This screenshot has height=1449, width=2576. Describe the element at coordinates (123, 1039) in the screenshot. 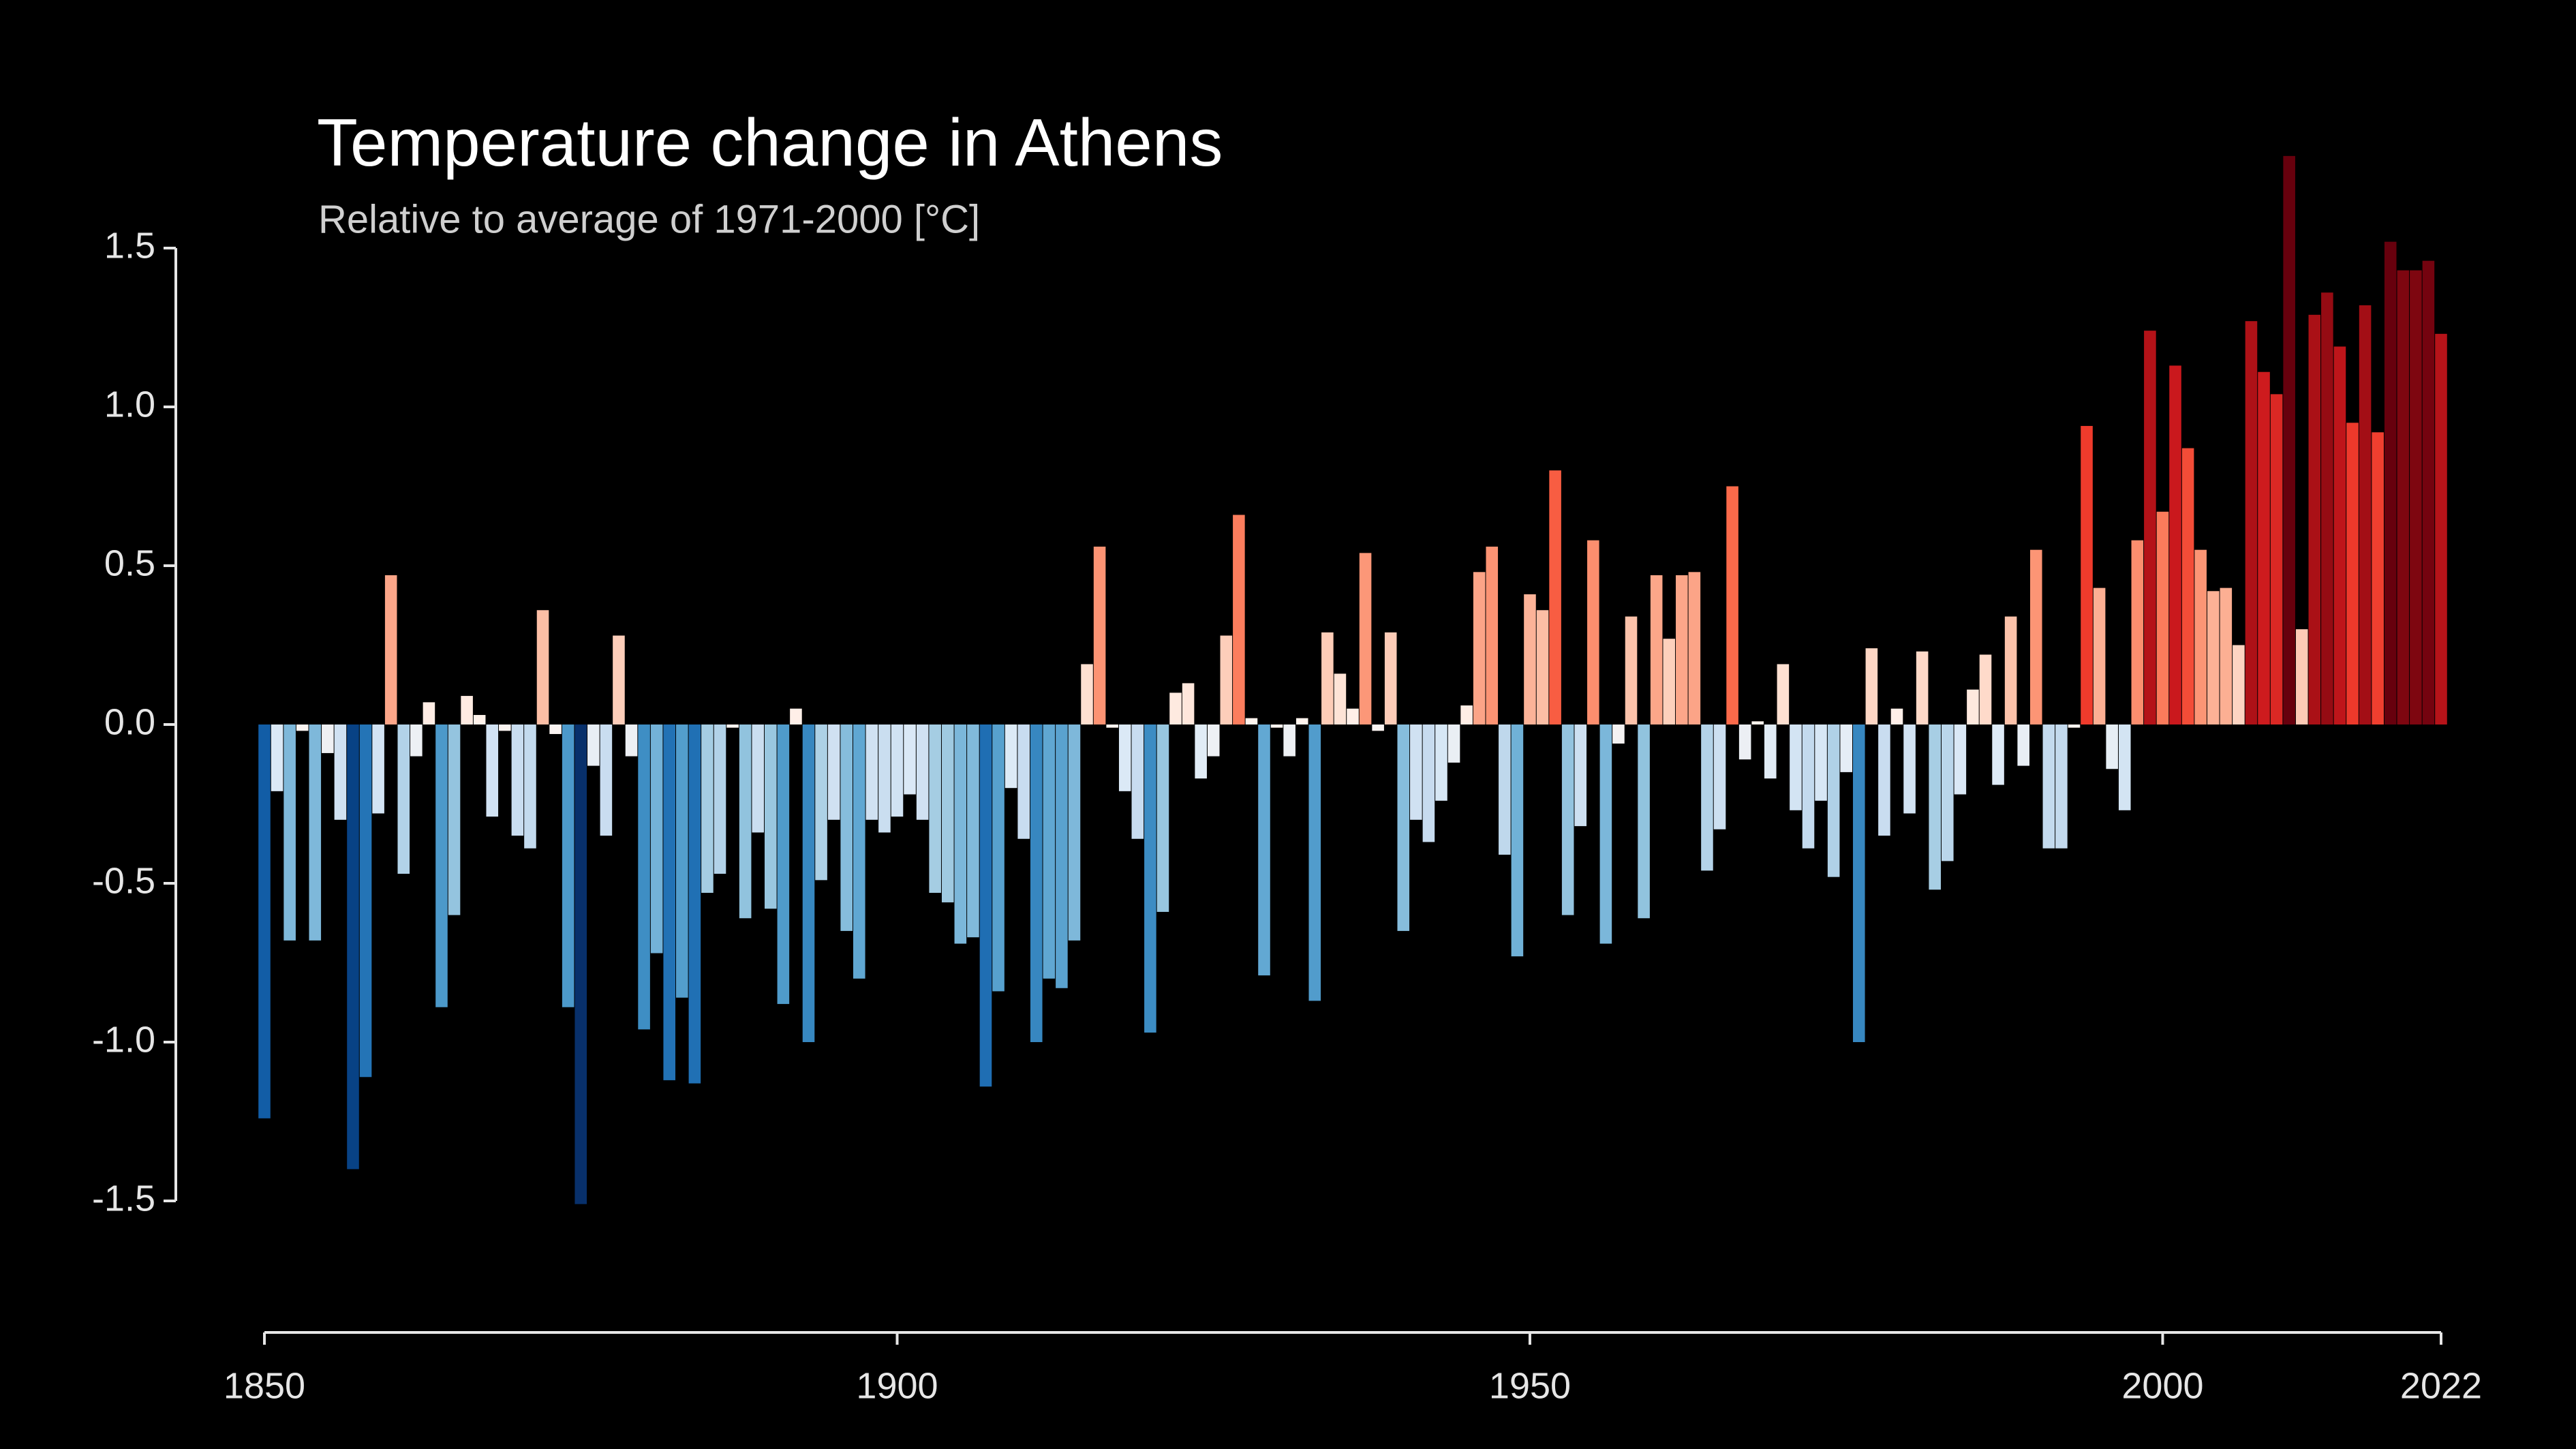

I see `y-tick-label: -1.0` at that location.